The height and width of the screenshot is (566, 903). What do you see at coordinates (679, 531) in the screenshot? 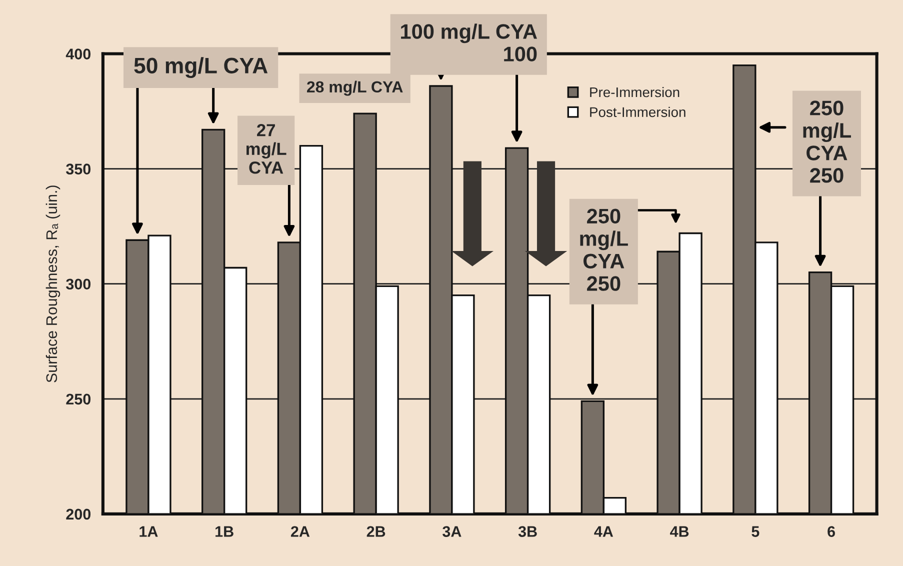
I see `x-tick-label: 4B` at bounding box center [679, 531].